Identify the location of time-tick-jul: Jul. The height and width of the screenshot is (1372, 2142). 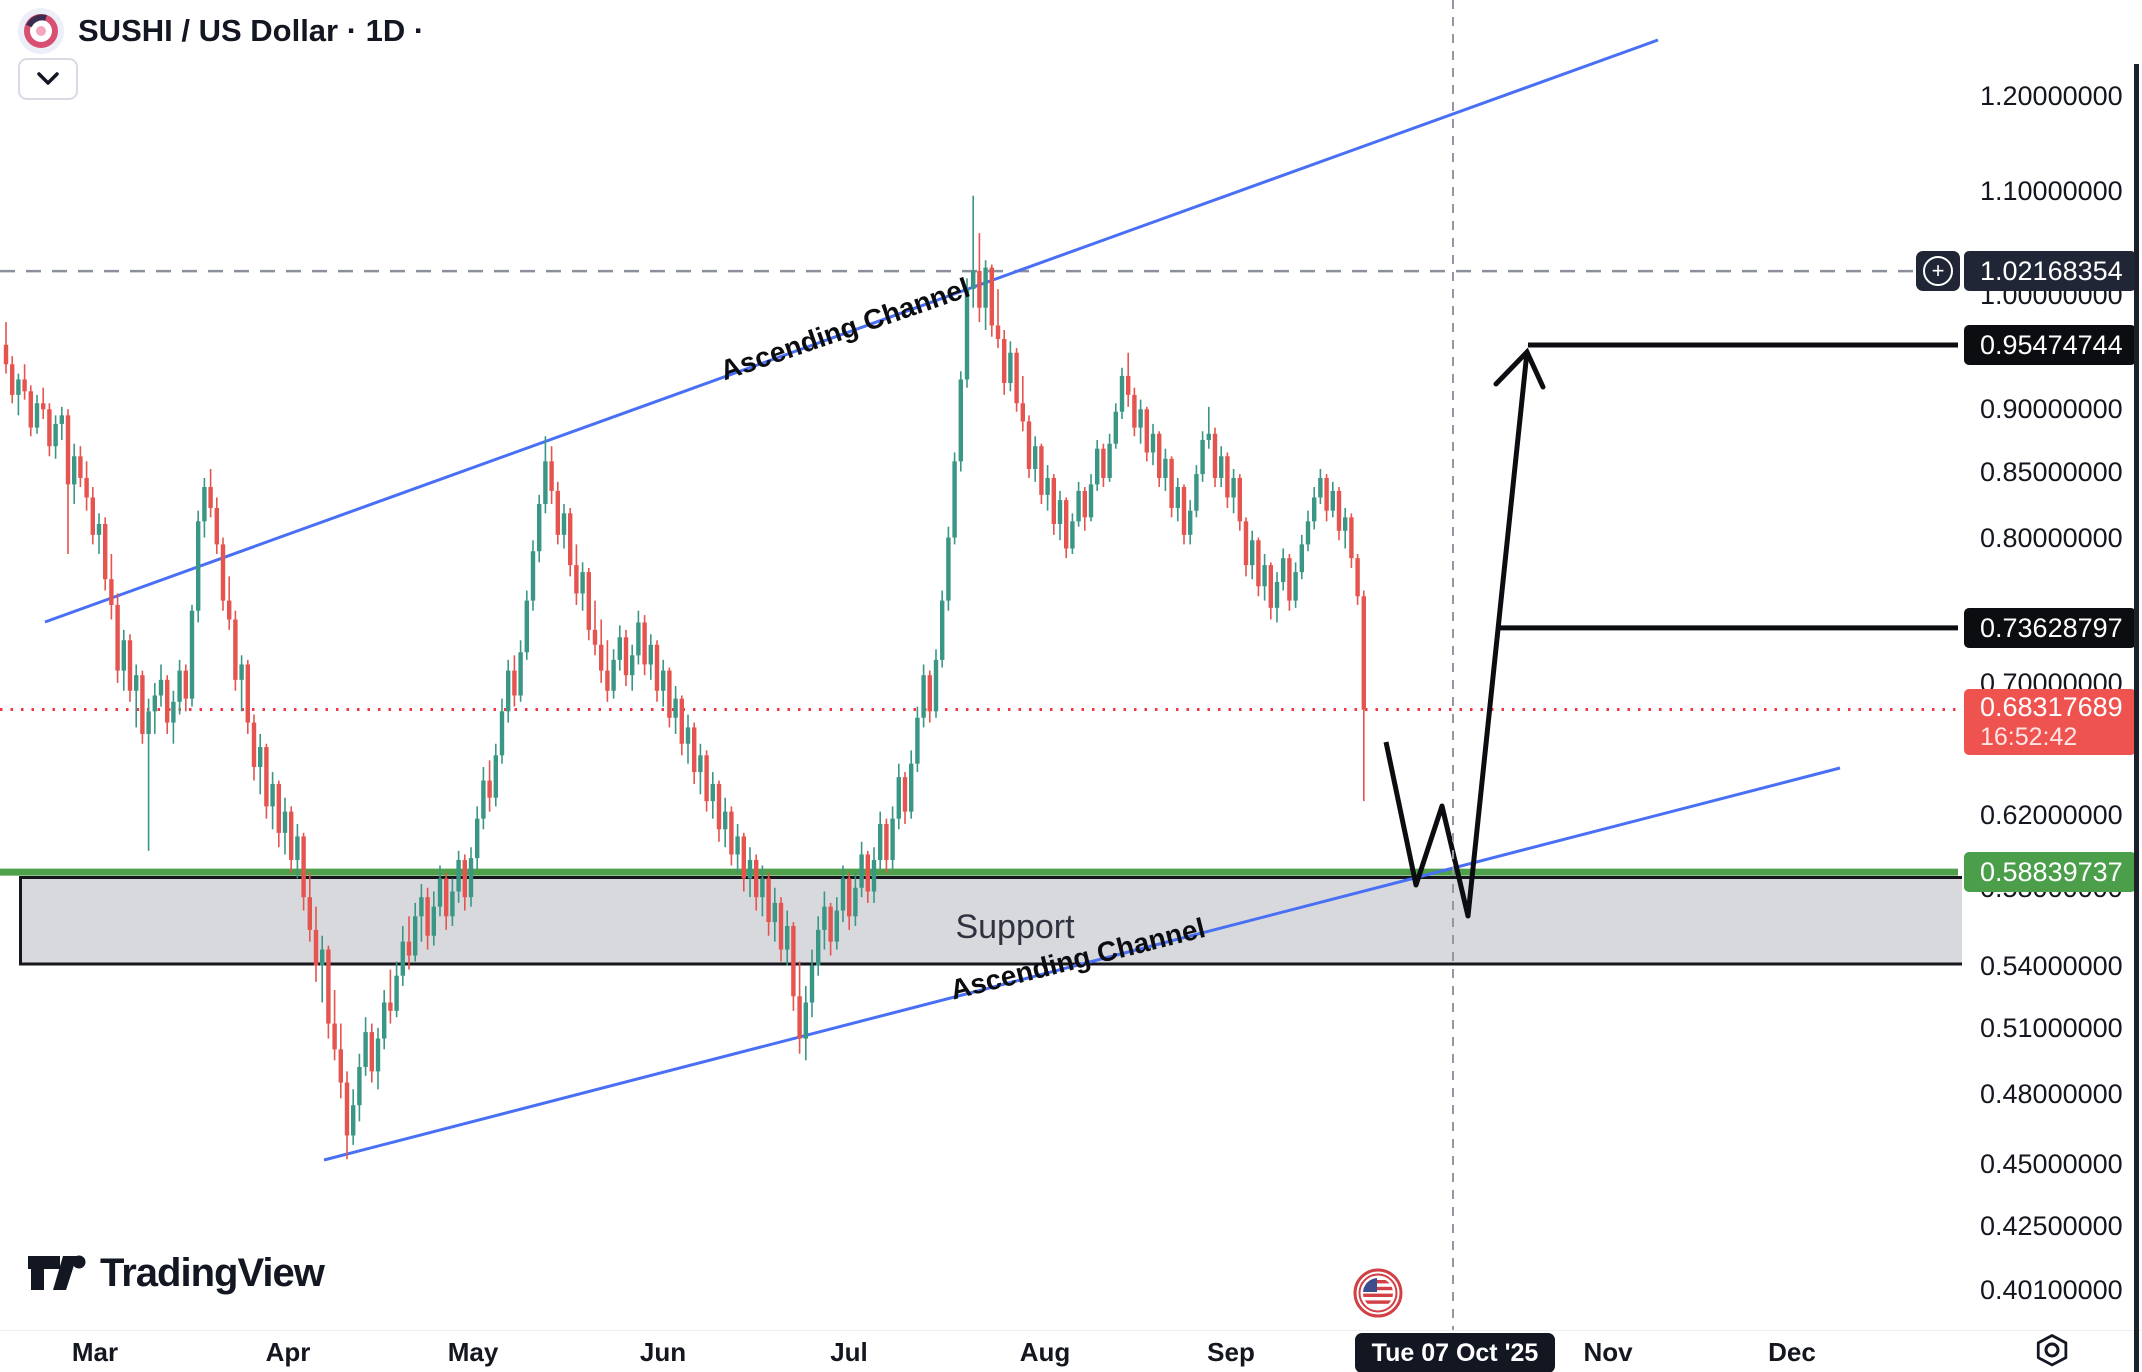
(849, 1352).